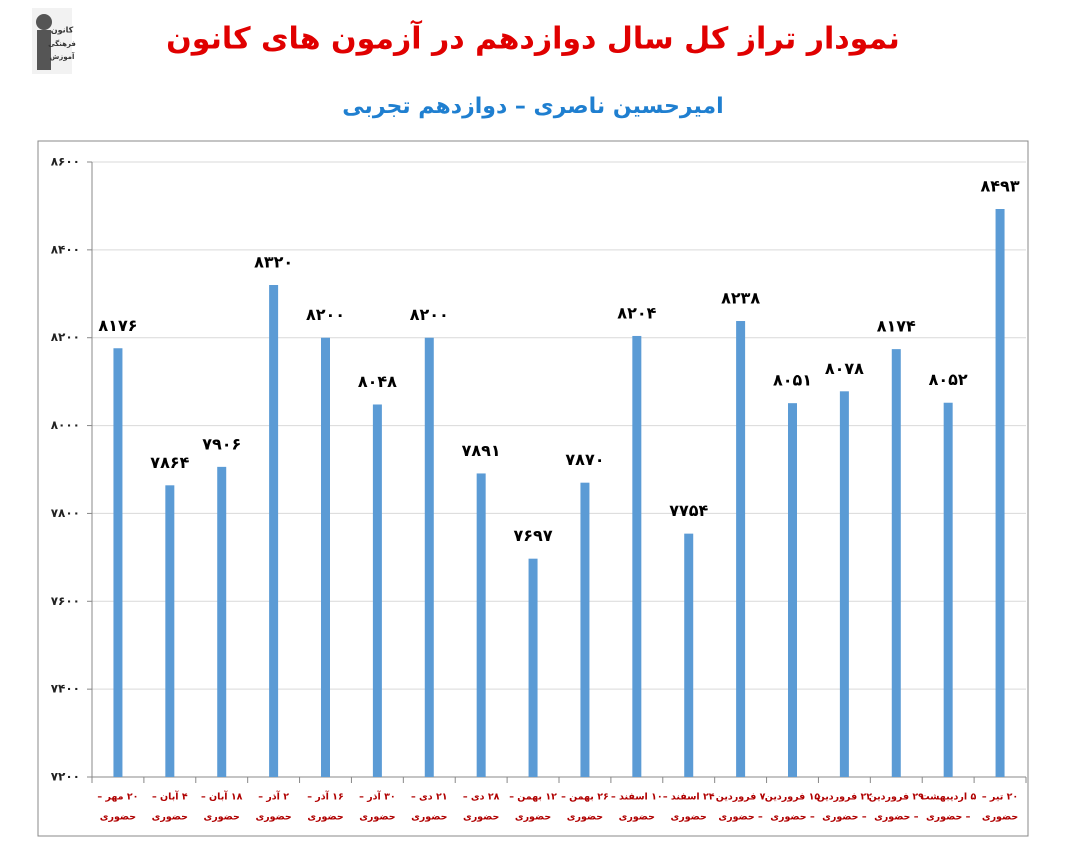 The width and height of the screenshot is (1066, 858). Describe the element at coordinates (117, 797) in the screenshot. I see `x-tick-label: ۲۰ مهر –` at that location.